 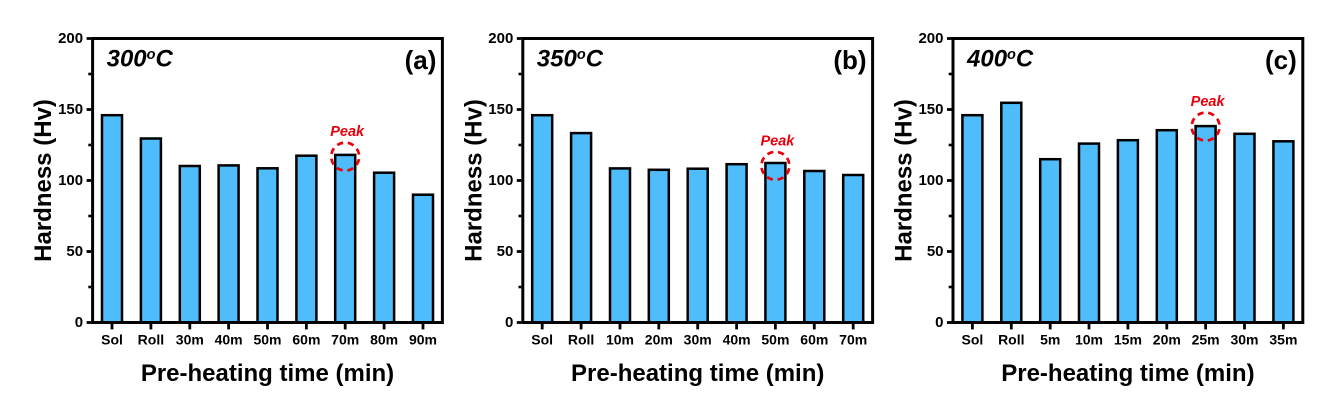 I want to click on svg-text: (a), so click(x=421, y=60).